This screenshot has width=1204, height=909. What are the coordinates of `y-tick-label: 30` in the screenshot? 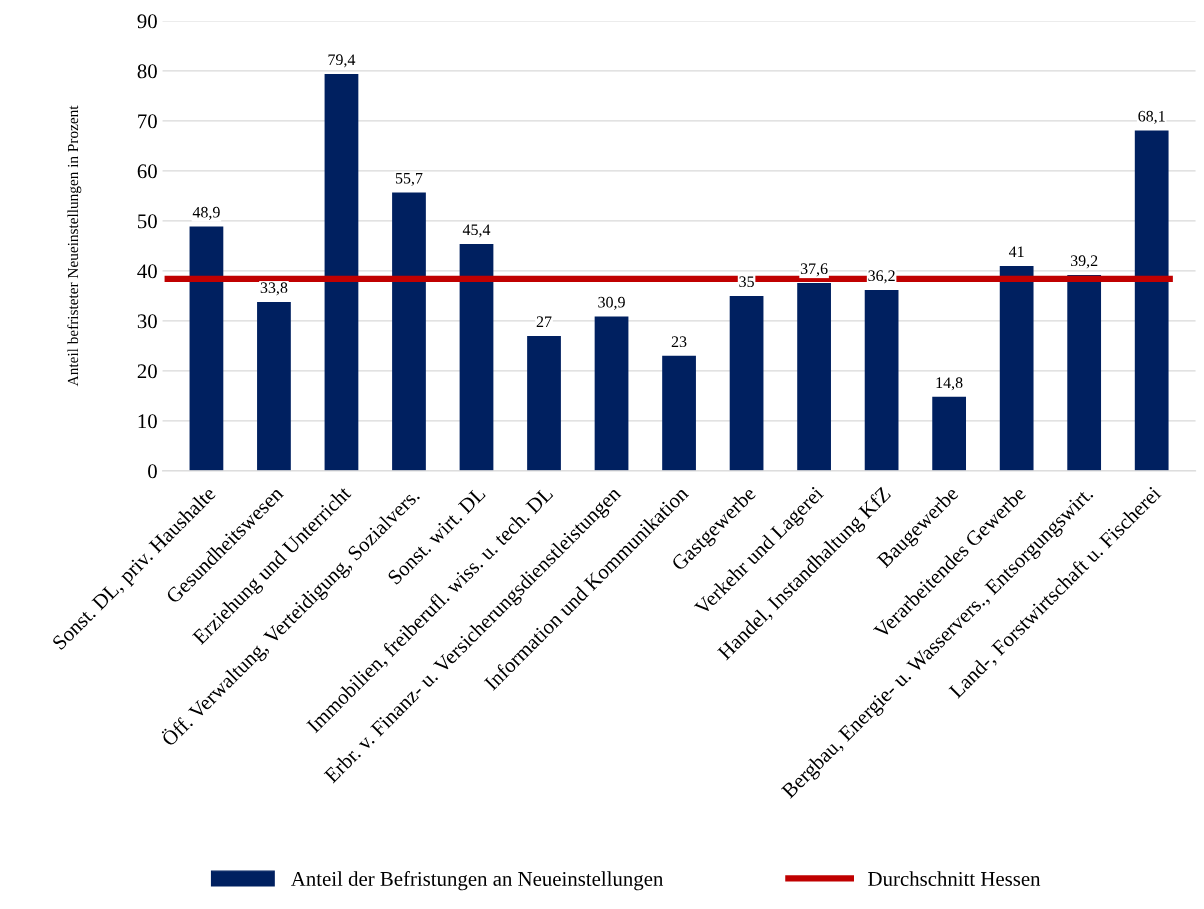 It's located at (147, 321).